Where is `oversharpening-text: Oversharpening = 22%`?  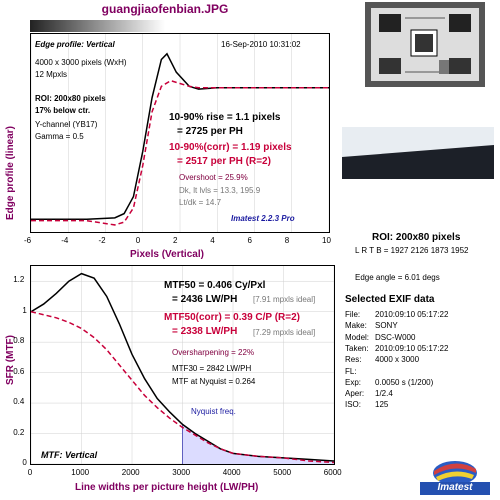 oversharpening-text: Oversharpening = 22% is located at coordinates (213, 352).